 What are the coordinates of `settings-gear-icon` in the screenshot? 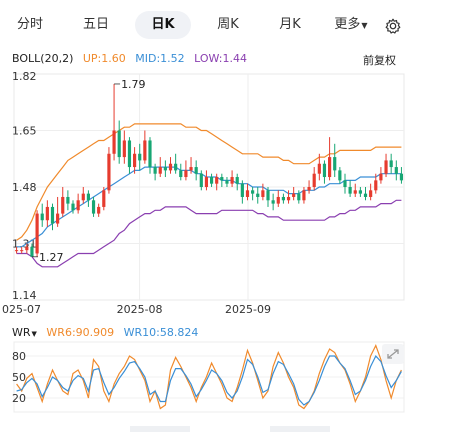 It's located at (393, 26).